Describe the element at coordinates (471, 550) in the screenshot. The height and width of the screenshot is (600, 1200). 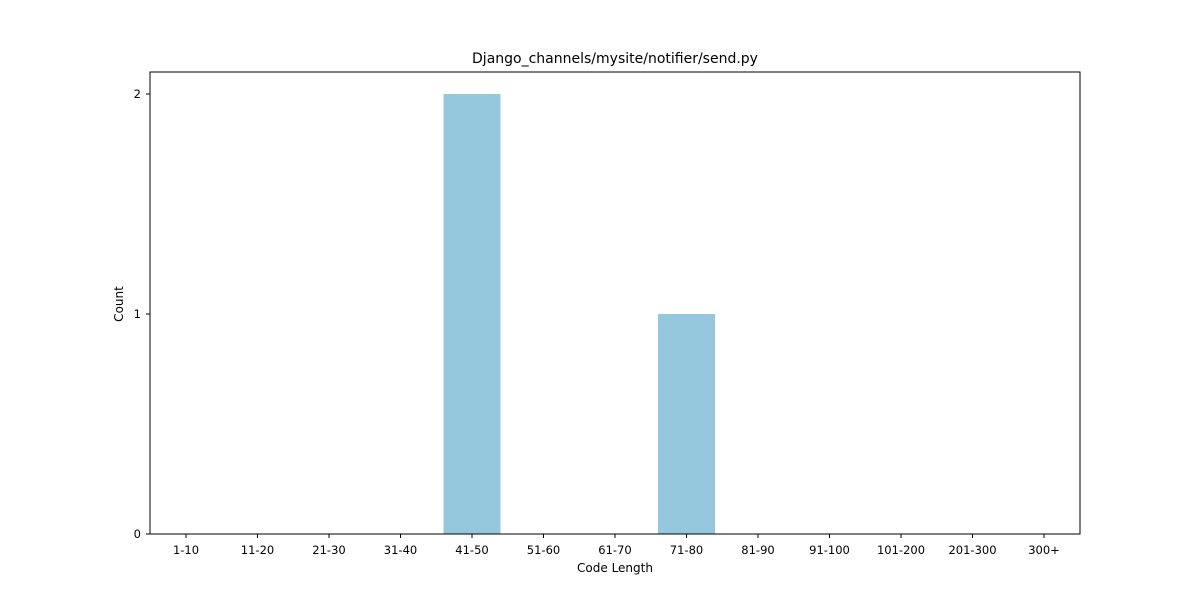
I see `x-tick-label: 41-50` at that location.